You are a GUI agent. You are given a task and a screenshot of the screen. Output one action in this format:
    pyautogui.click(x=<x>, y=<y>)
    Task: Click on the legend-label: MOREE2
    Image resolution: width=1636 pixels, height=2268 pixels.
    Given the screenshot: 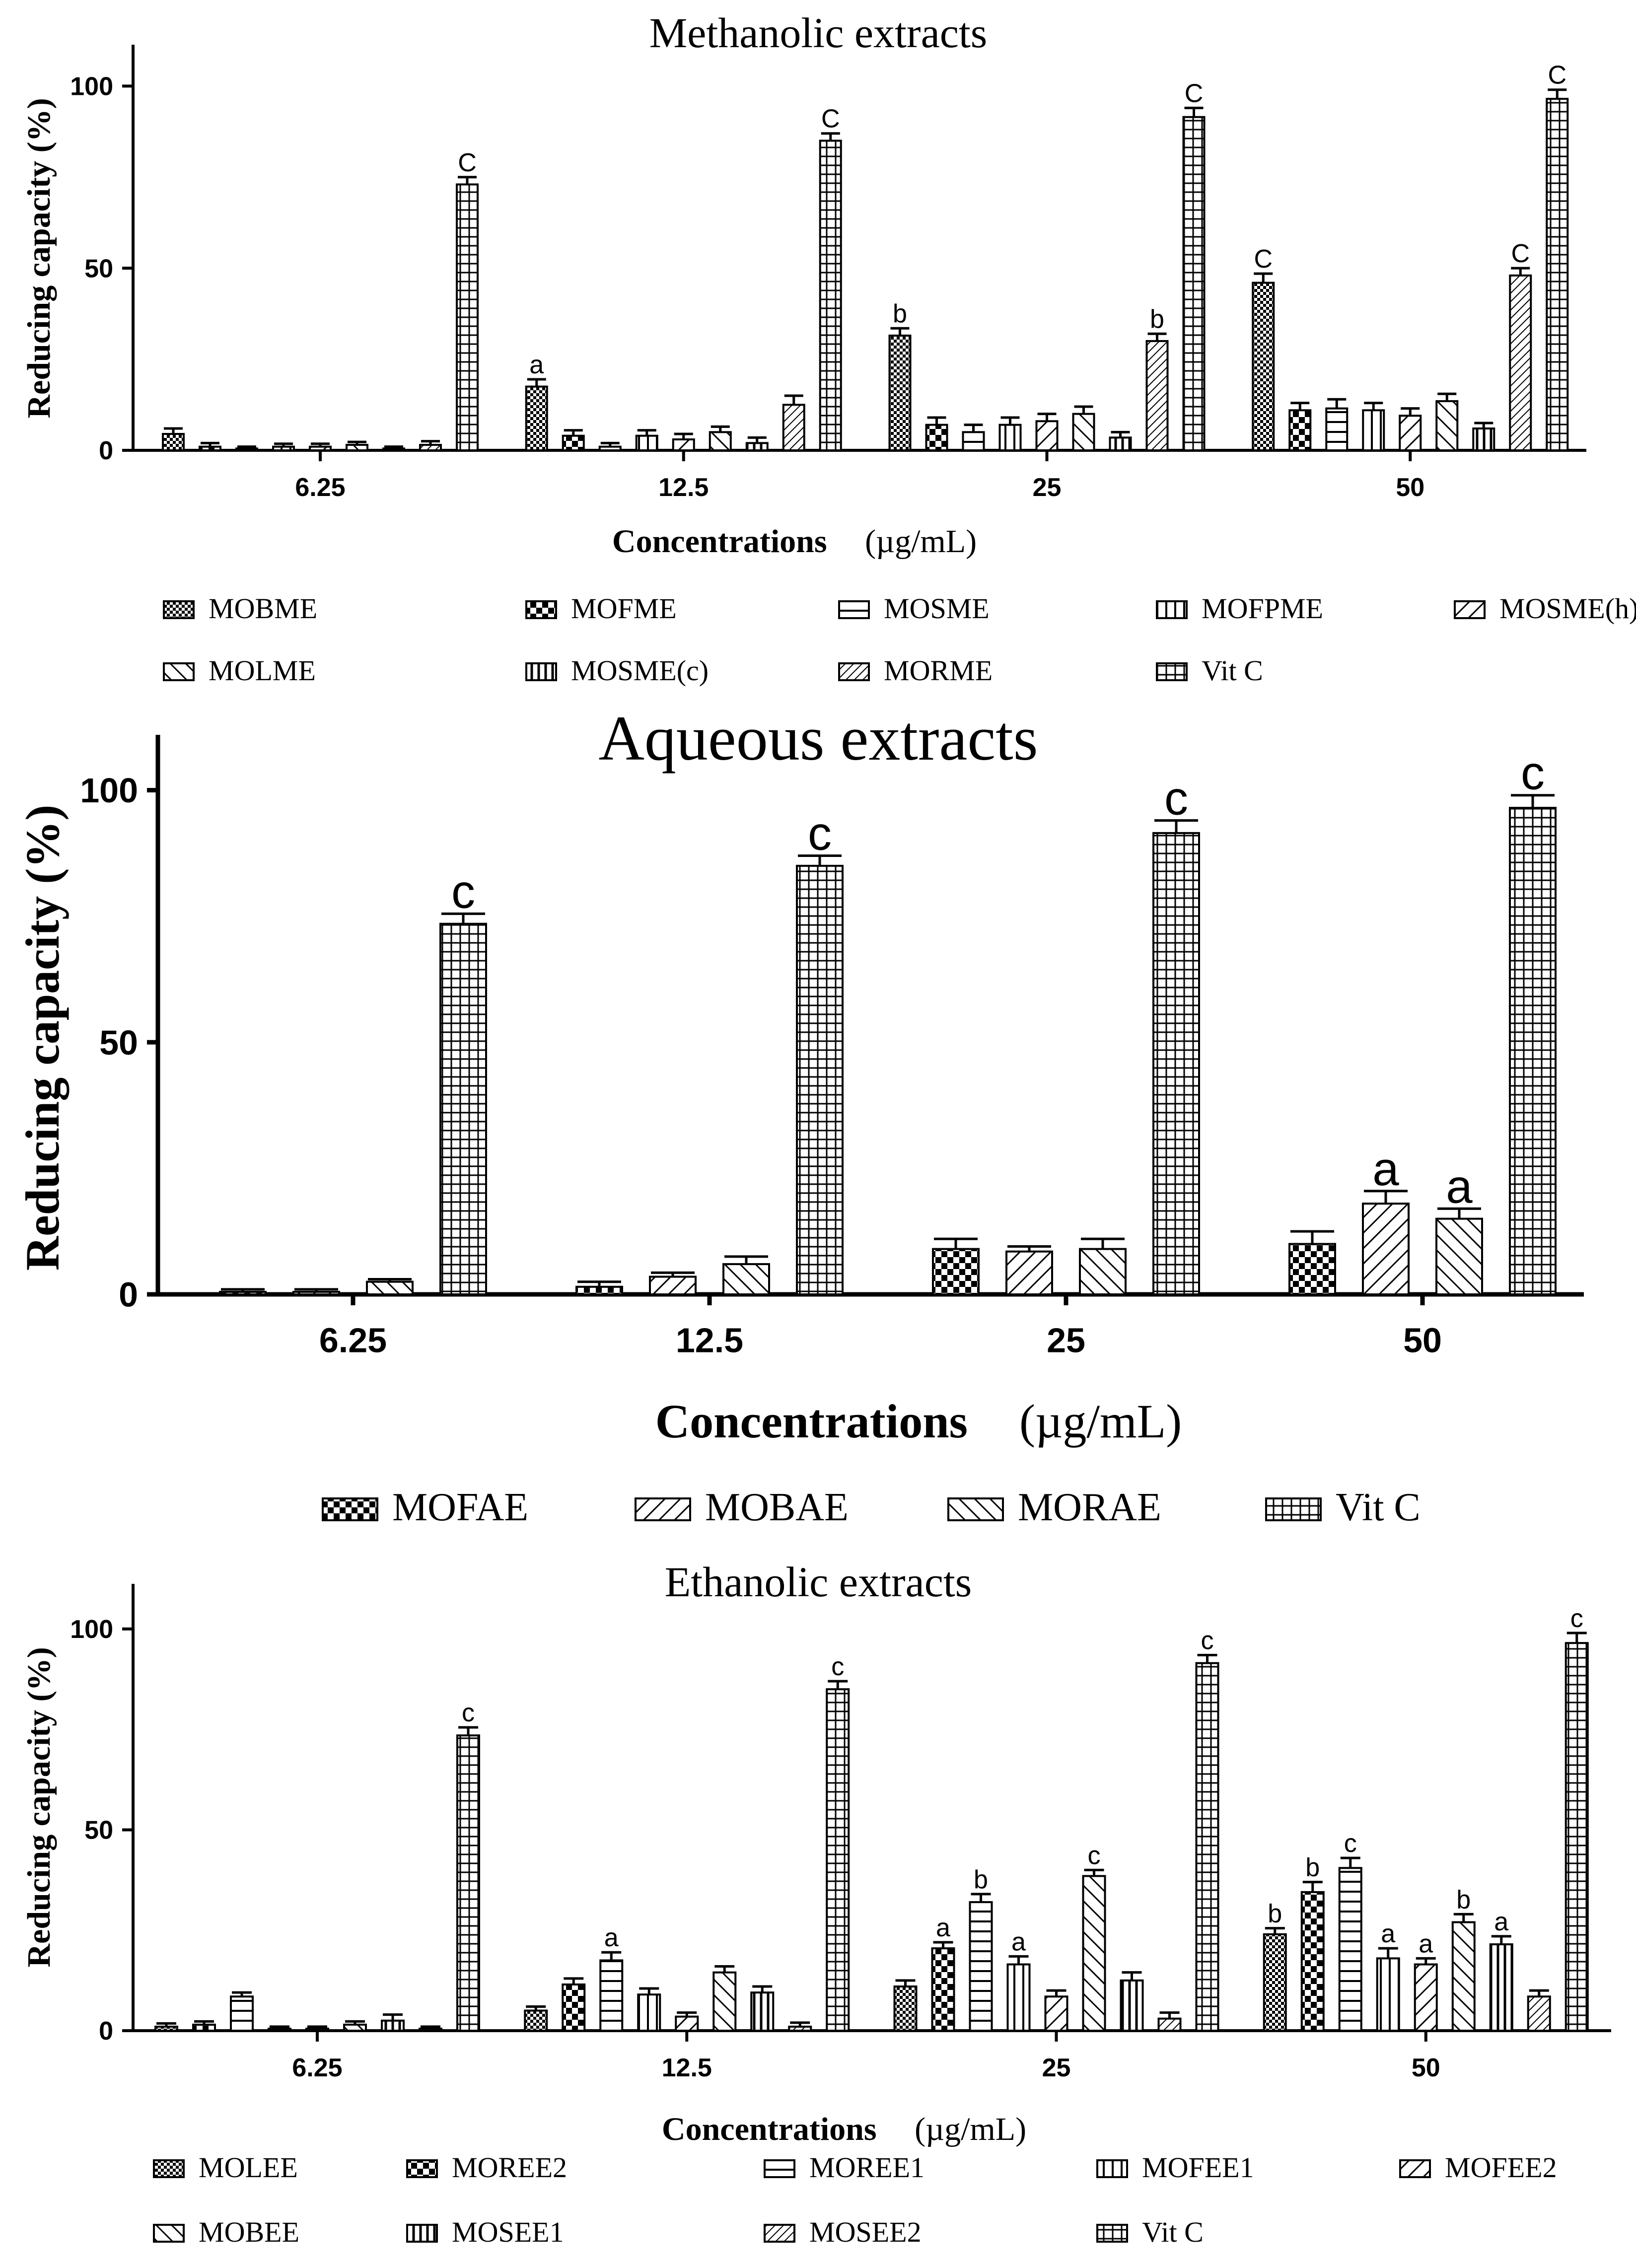 What is the action you would take?
    pyautogui.click(x=509, y=2167)
    